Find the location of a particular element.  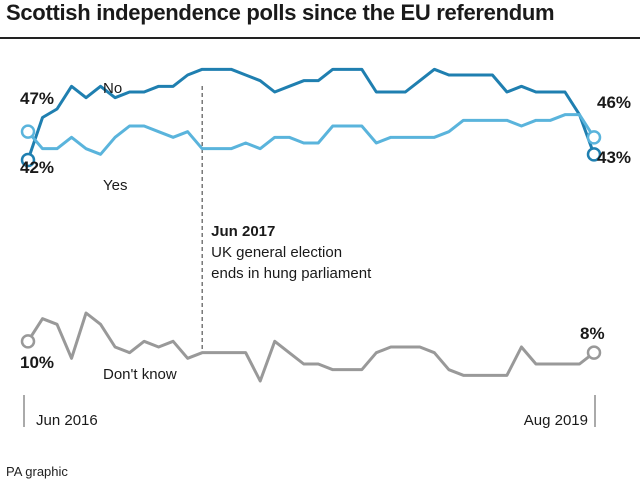

yes-start-marker is located at coordinates (28, 131).